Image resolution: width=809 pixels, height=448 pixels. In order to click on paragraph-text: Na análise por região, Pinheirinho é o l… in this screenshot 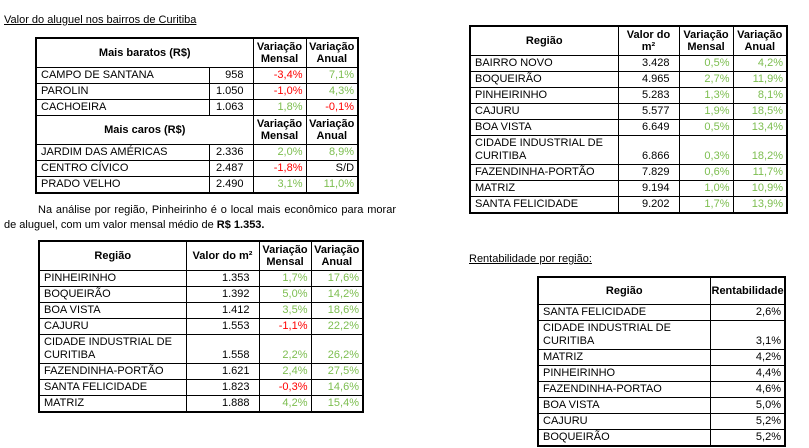, I will do `click(200, 217)`.